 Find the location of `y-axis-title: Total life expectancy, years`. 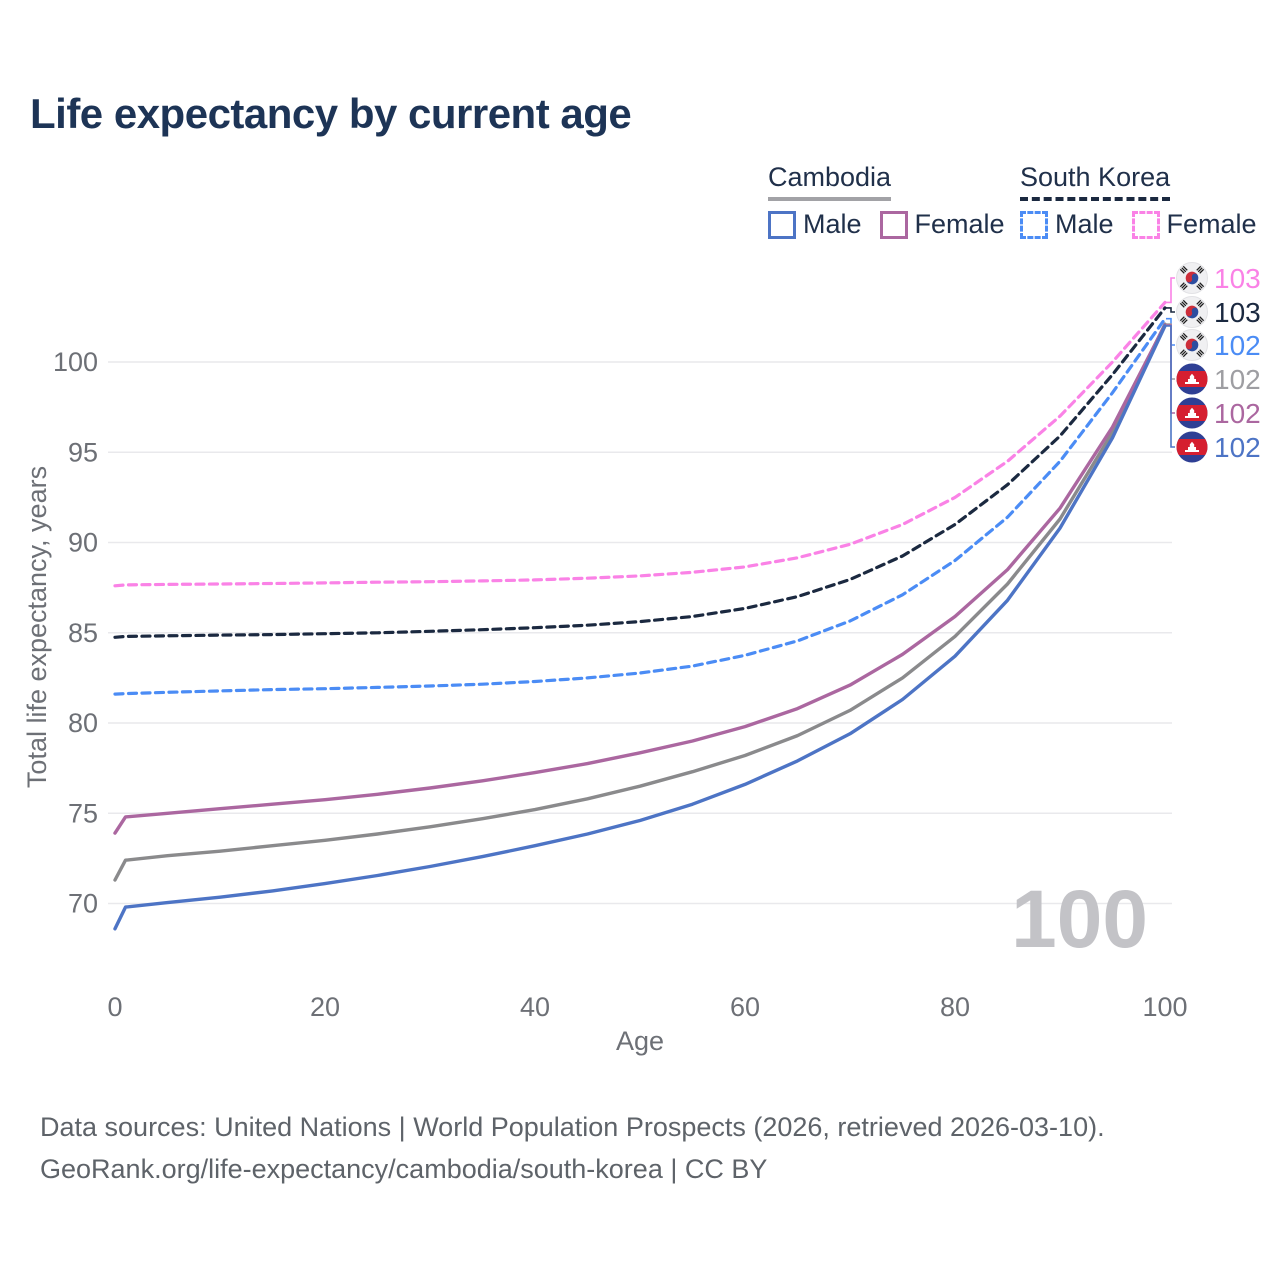

y-axis-title: Total life expectancy, years is located at coordinates (37, 627).